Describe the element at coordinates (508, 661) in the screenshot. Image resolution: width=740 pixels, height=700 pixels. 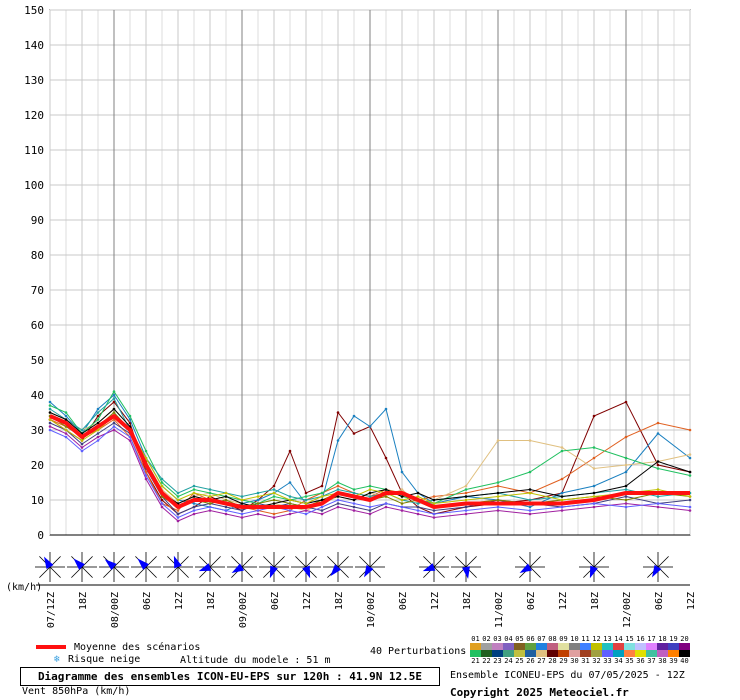
I see `pert-number: 24` at that location.